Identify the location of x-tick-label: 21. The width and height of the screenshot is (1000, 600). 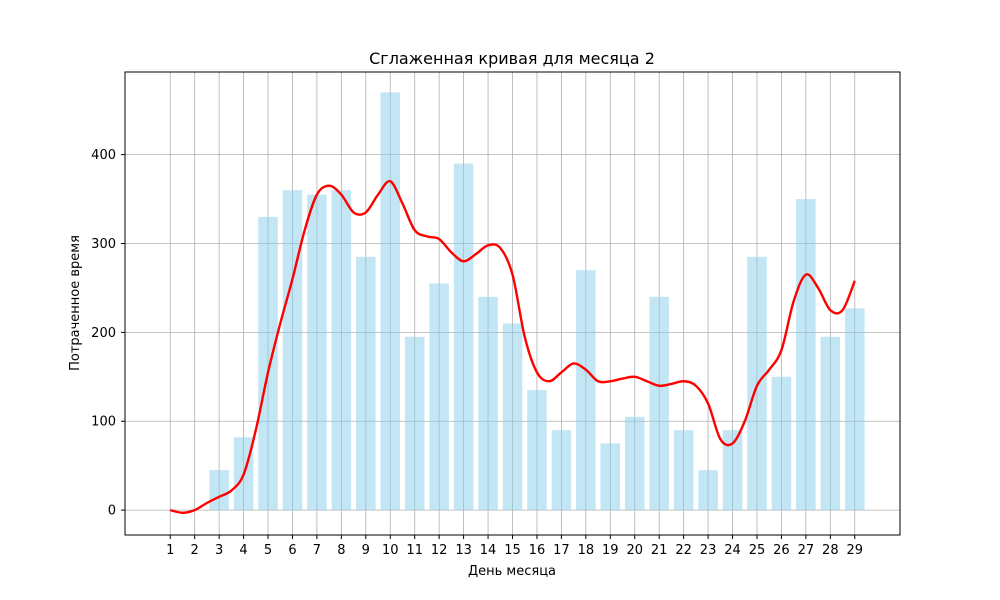
(659, 550).